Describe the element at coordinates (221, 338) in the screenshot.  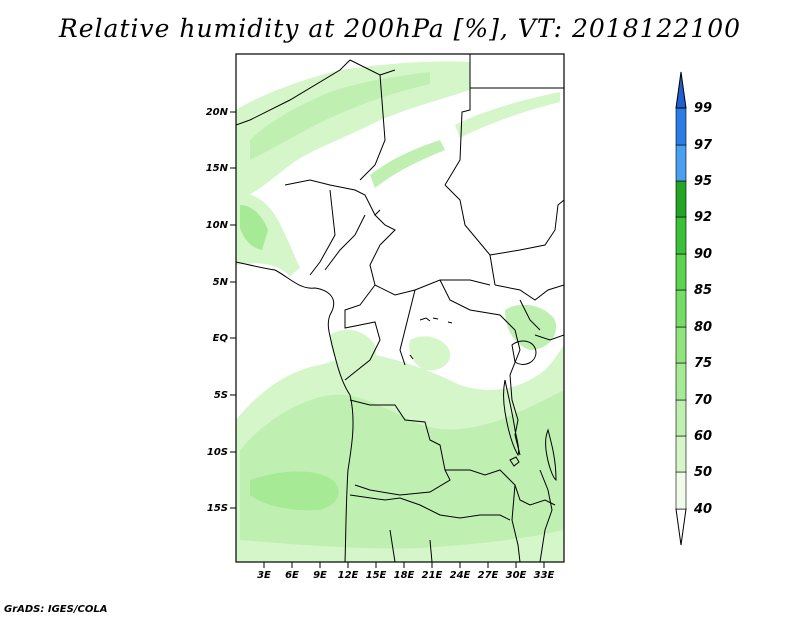
I see `lat-tick-label: EQ` at that location.